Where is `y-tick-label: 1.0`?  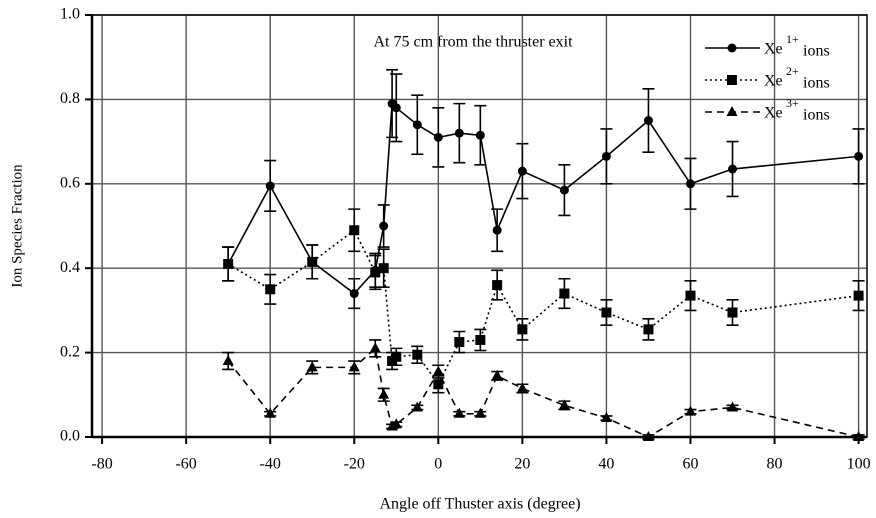
y-tick-label: 1.0 is located at coordinates (70, 14).